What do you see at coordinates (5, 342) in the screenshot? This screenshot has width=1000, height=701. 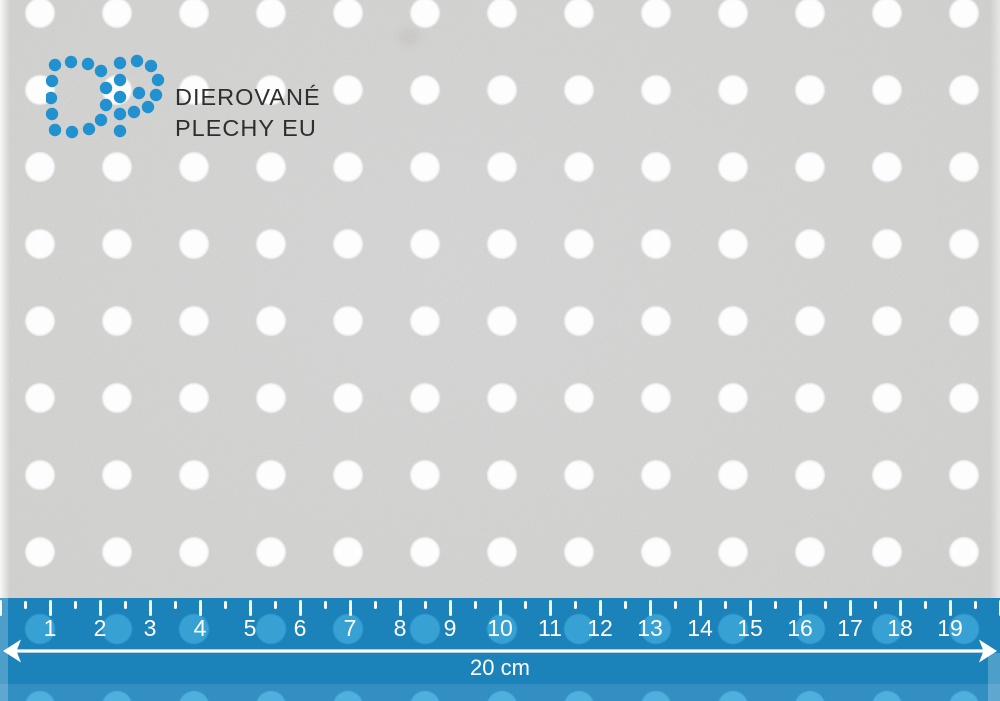 I see `sheet-left-edge` at bounding box center [5, 342].